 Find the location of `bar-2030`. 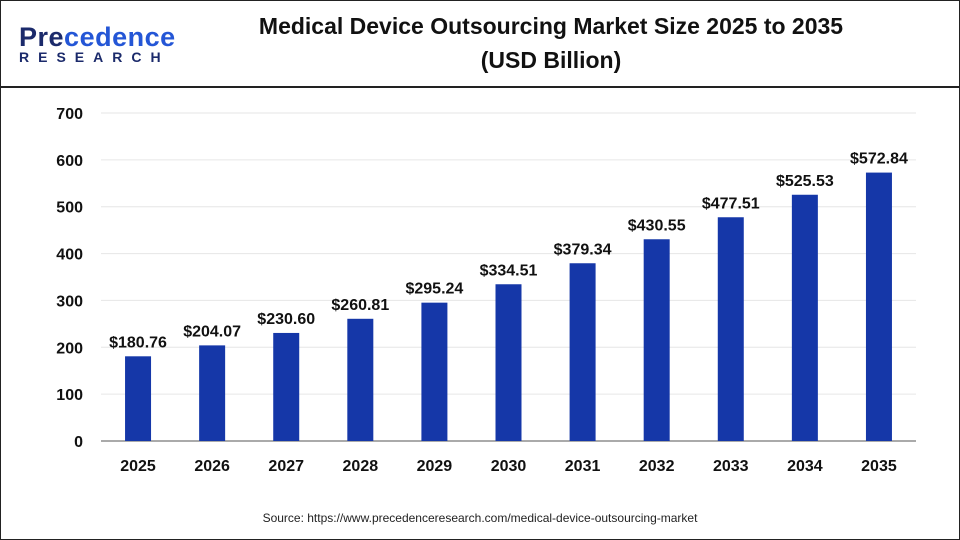

bar-2030 is located at coordinates (508, 362).